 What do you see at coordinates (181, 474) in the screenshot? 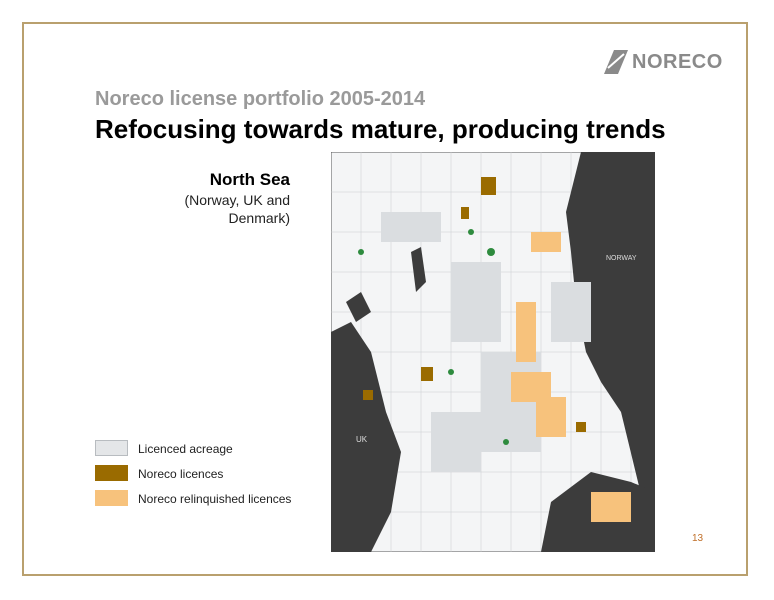
I see `legend-label: Noreco licences` at bounding box center [181, 474].